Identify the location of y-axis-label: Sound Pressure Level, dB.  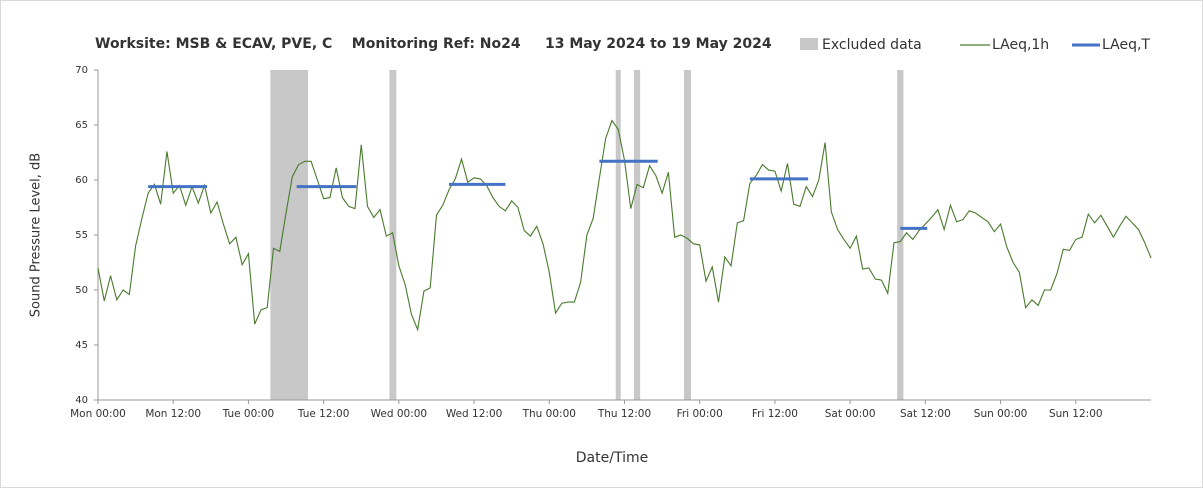
(36, 235).